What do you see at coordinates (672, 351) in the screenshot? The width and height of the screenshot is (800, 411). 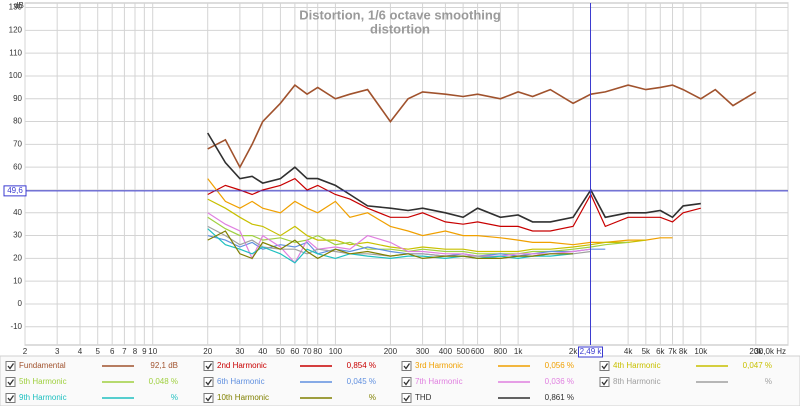 I see `x-tick-label: 7k` at bounding box center [672, 351].